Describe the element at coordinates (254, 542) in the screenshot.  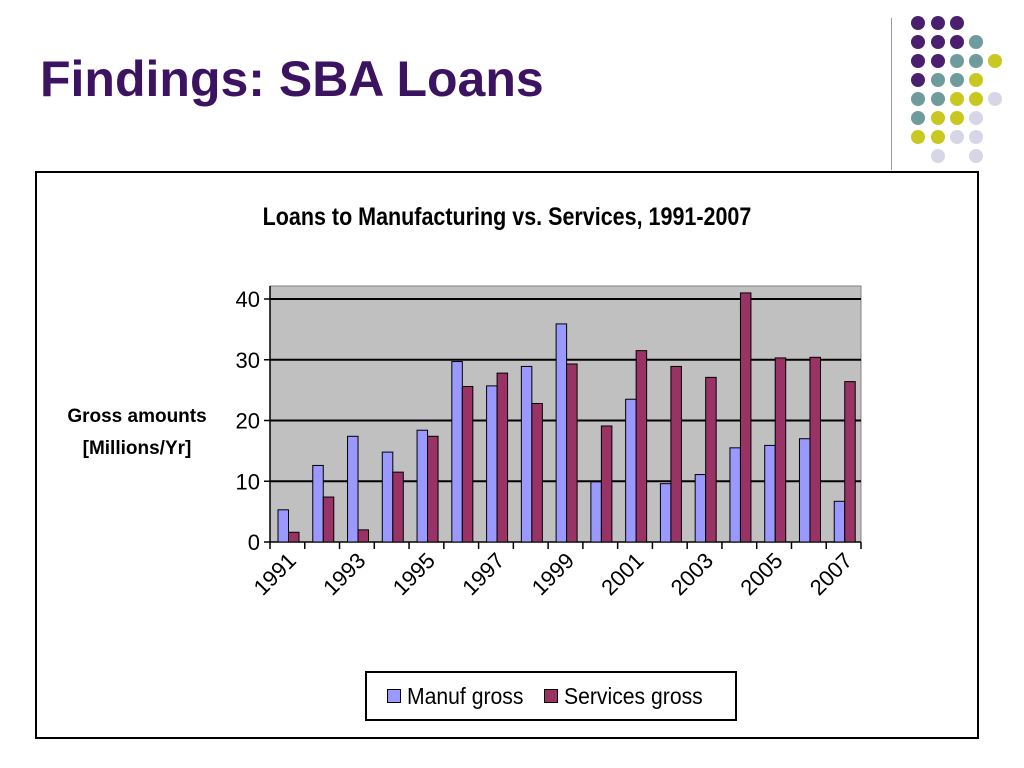
I see `y-tick-label: 0` at that location.